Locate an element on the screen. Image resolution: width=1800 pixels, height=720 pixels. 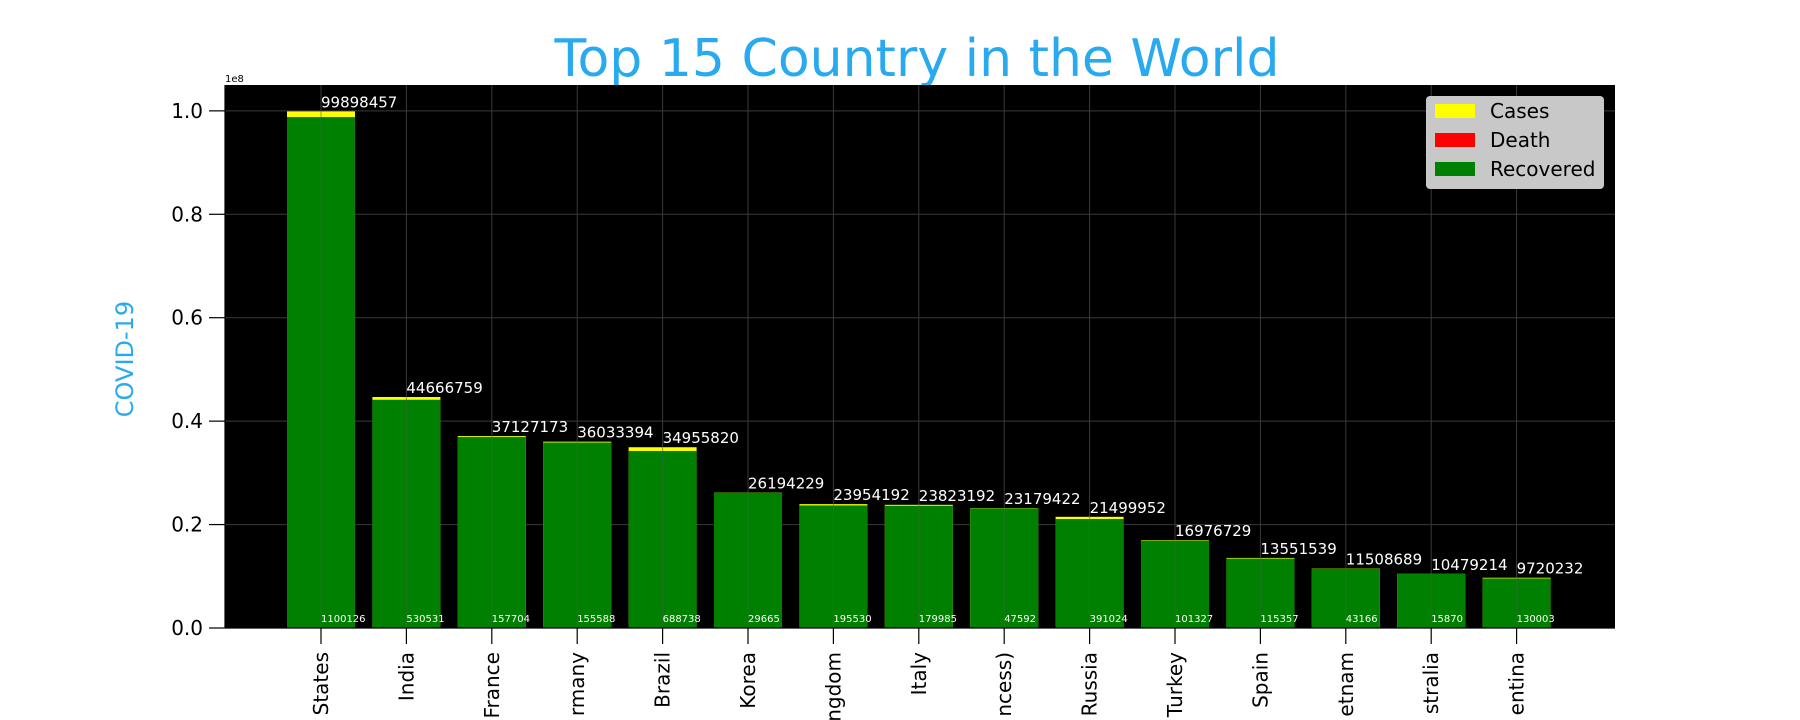
bar-value-label: 10479214 is located at coordinates (1469, 565).